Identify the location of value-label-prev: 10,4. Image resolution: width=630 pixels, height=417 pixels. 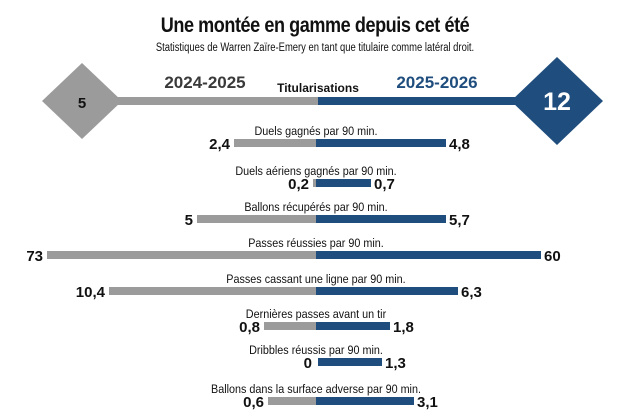
(91, 292).